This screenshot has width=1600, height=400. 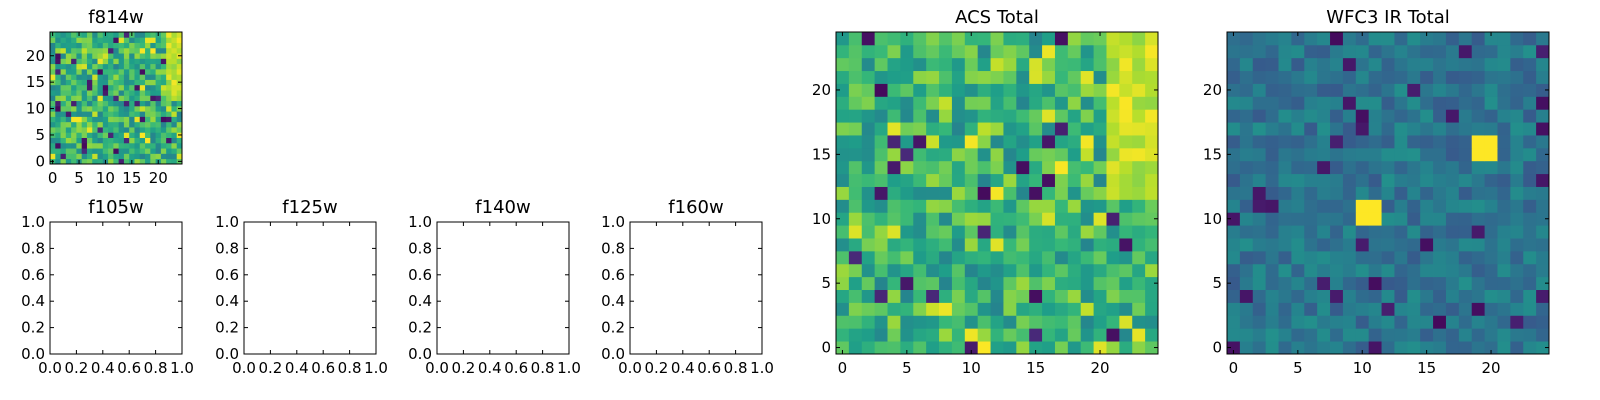 What do you see at coordinates (1217, 283) in the screenshot?
I see `y-tick-label: 5` at bounding box center [1217, 283].